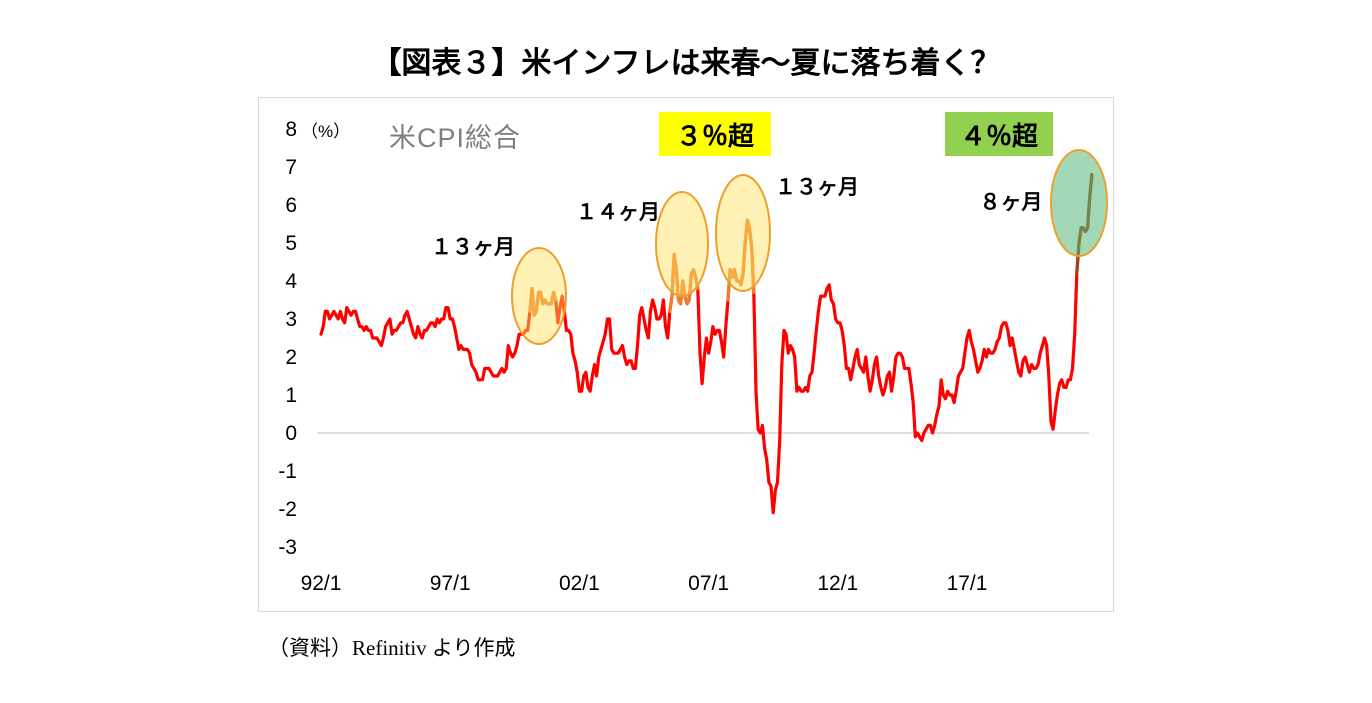 This screenshot has width=1372, height=703. I want to click on annotation-13-months-2008: １３ヶ月, so click(817, 187).